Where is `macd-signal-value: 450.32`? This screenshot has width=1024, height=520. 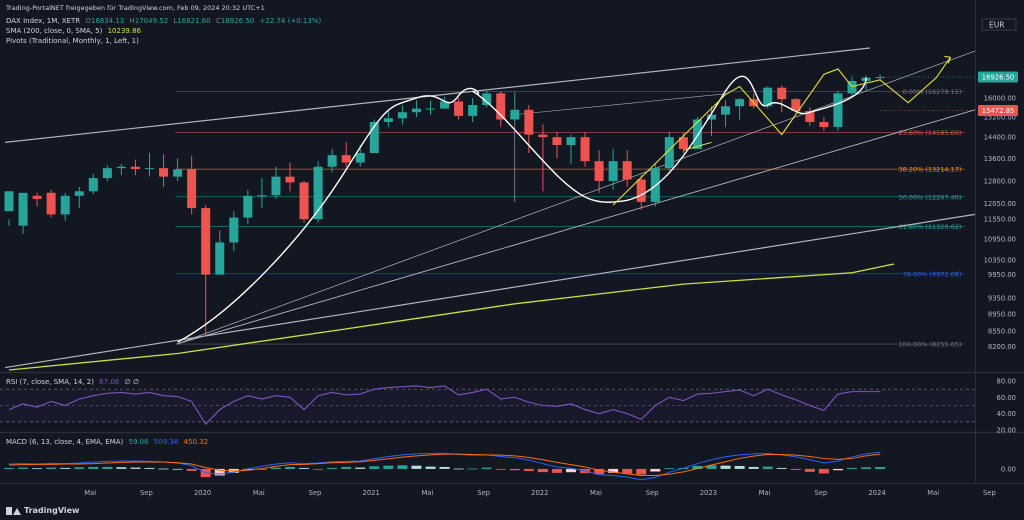
macd-signal-value: 450.32 is located at coordinates (196, 442).